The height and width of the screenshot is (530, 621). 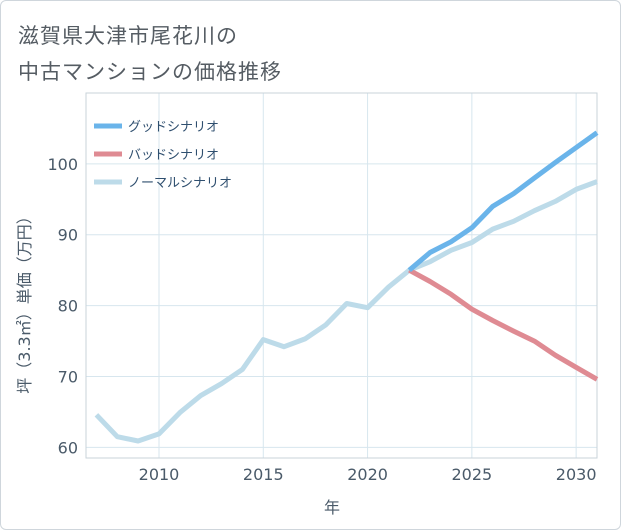 I want to click on legend-label-1: バッドシナリオ, so click(x=173, y=155).